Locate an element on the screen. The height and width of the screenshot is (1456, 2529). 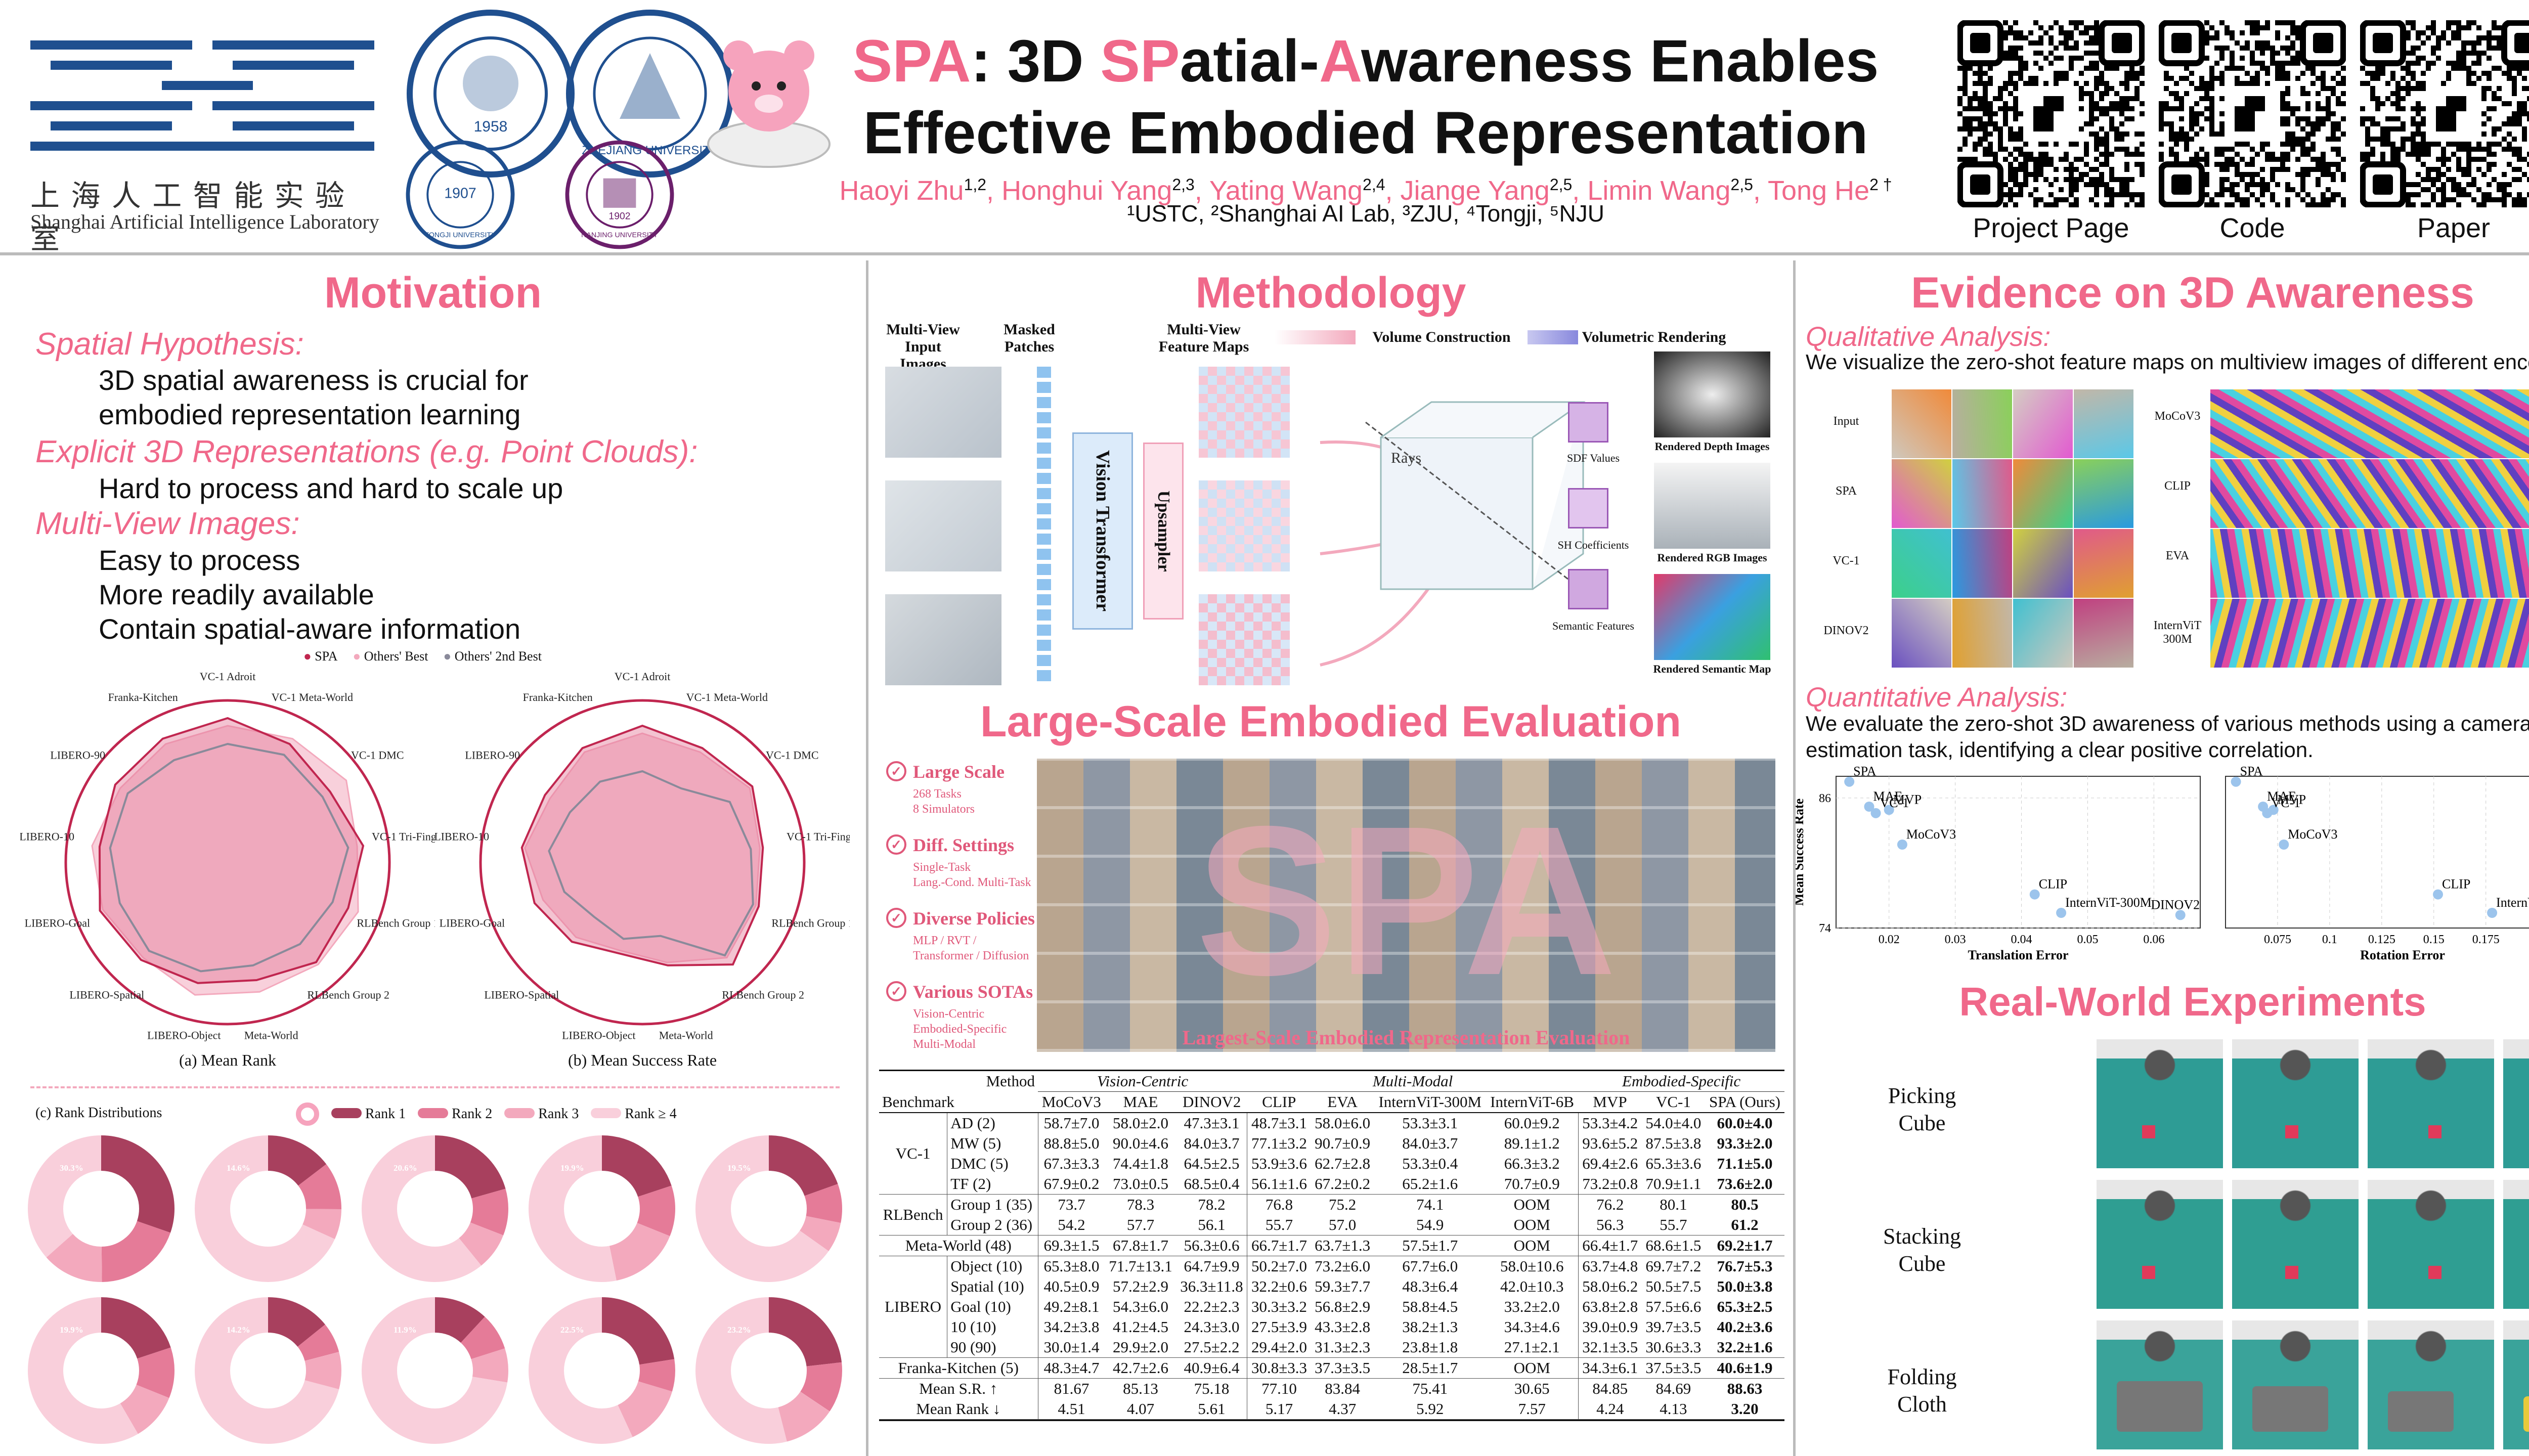
radar-axis-label: RLBench Group 2 is located at coordinates (348, 995).